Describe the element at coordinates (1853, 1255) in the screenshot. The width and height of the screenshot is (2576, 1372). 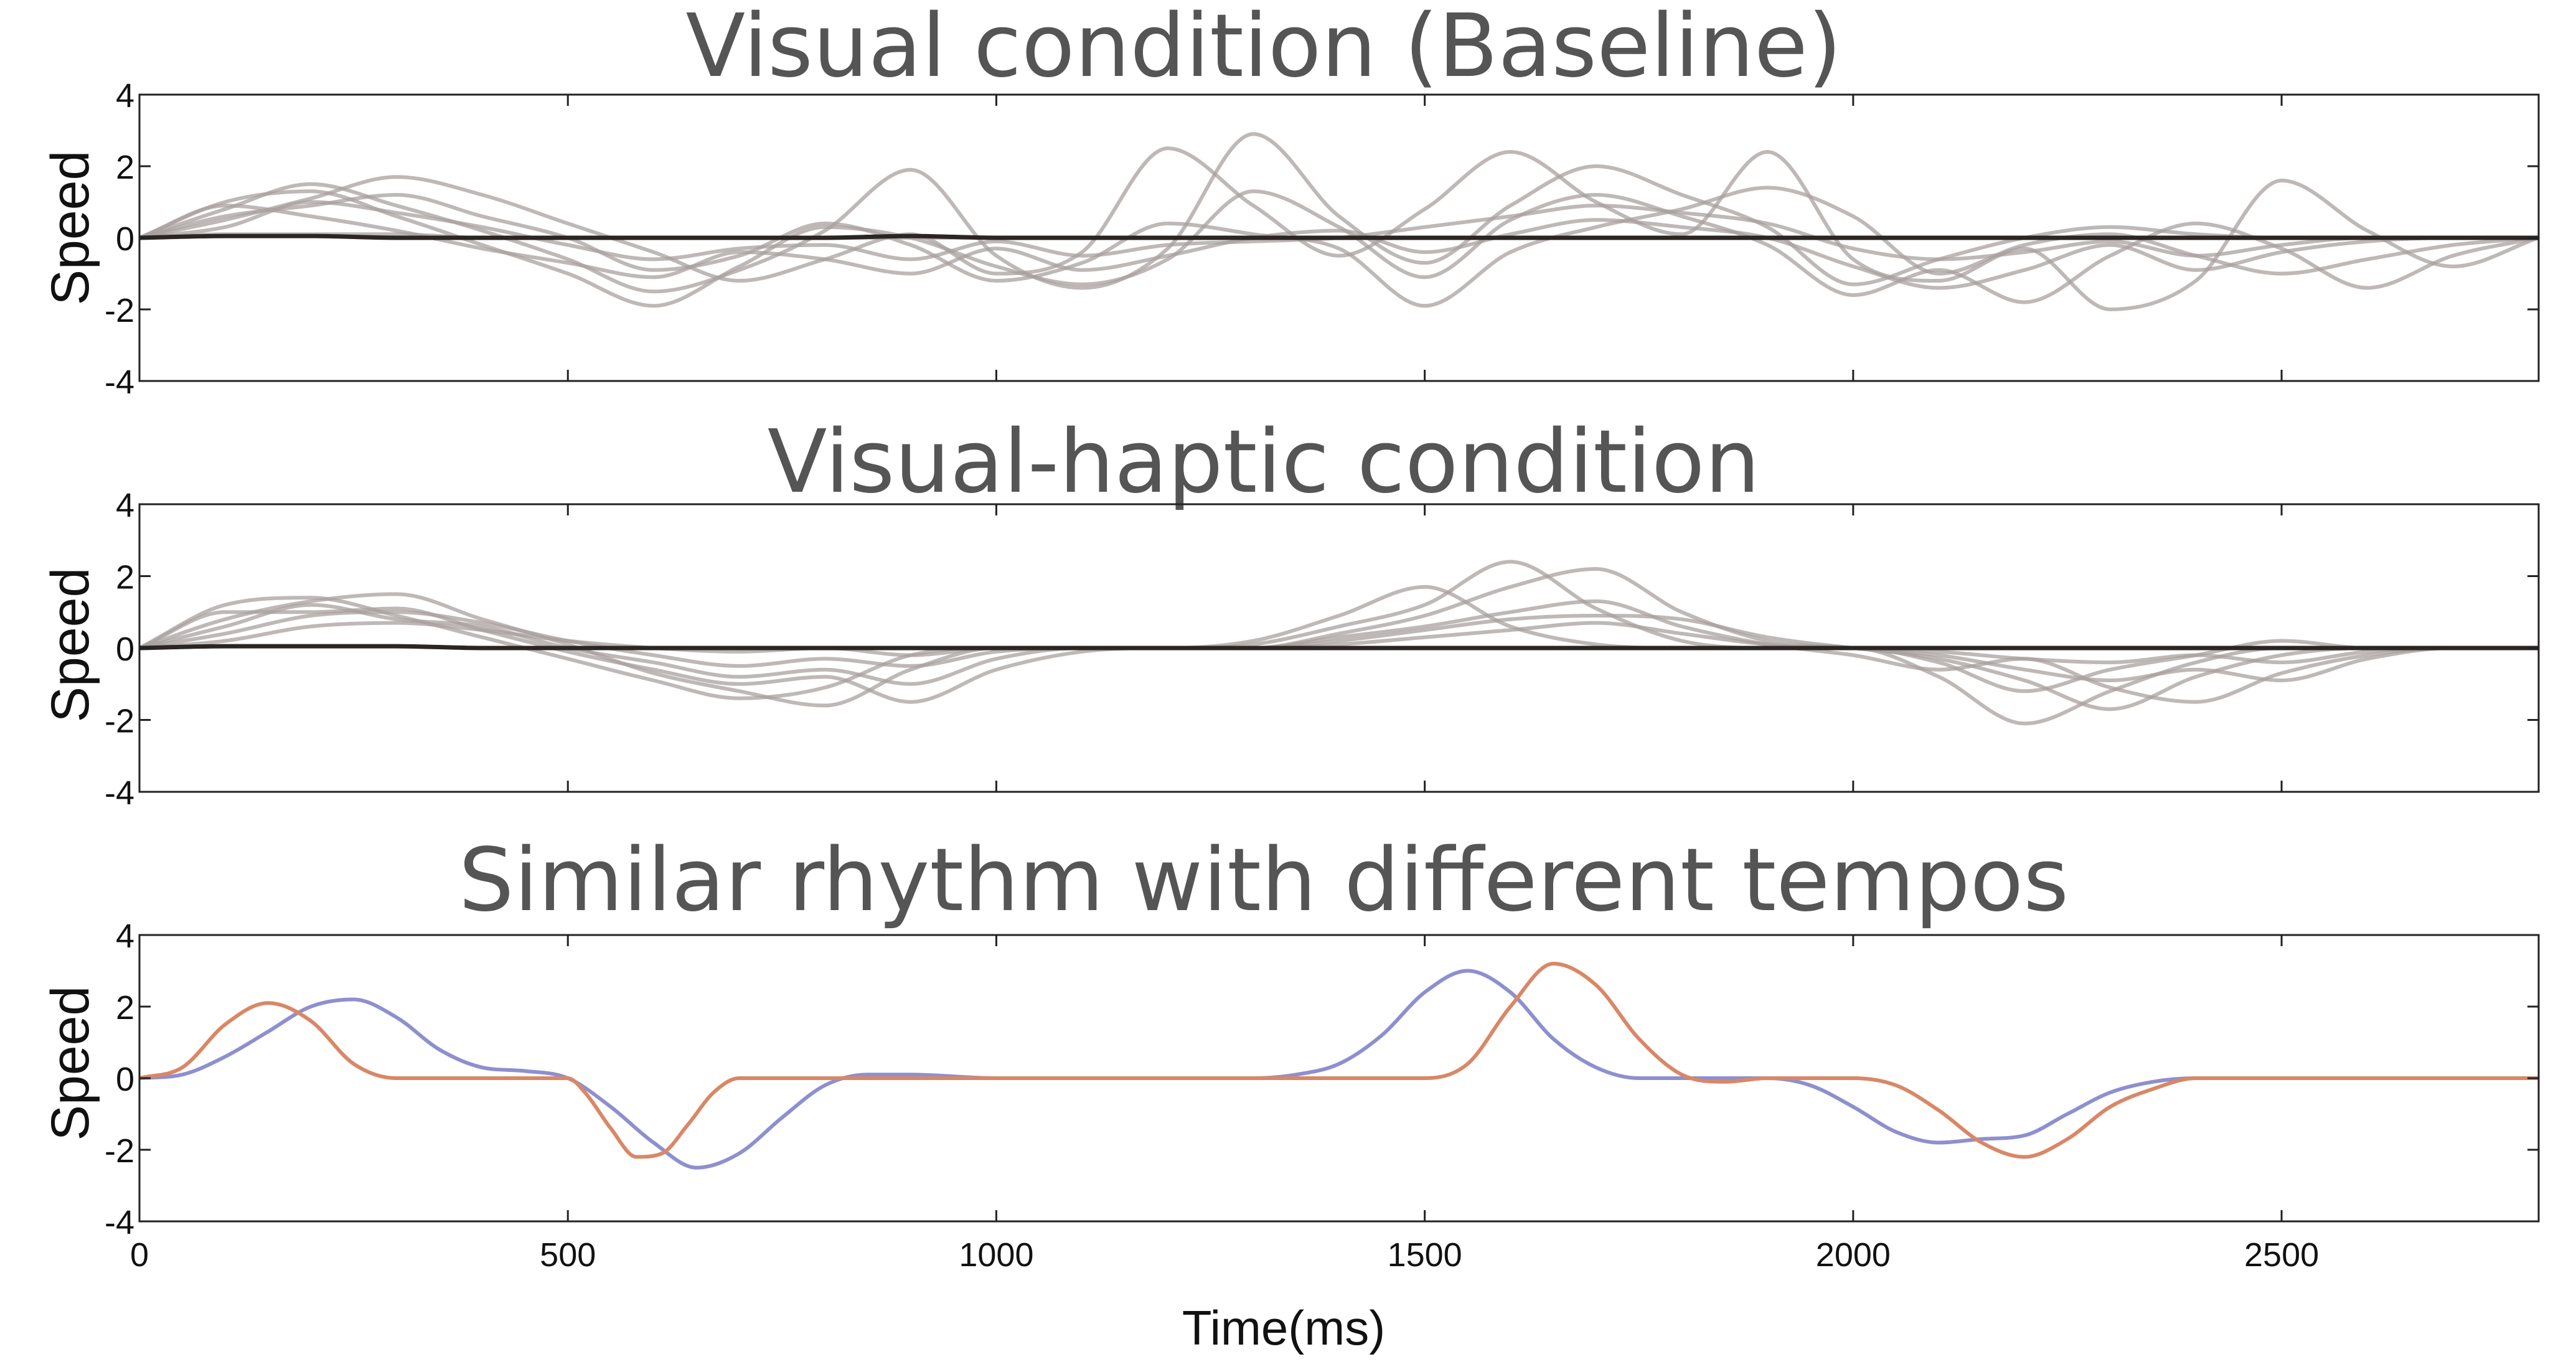
I see `x-tick-label: 2000` at that location.